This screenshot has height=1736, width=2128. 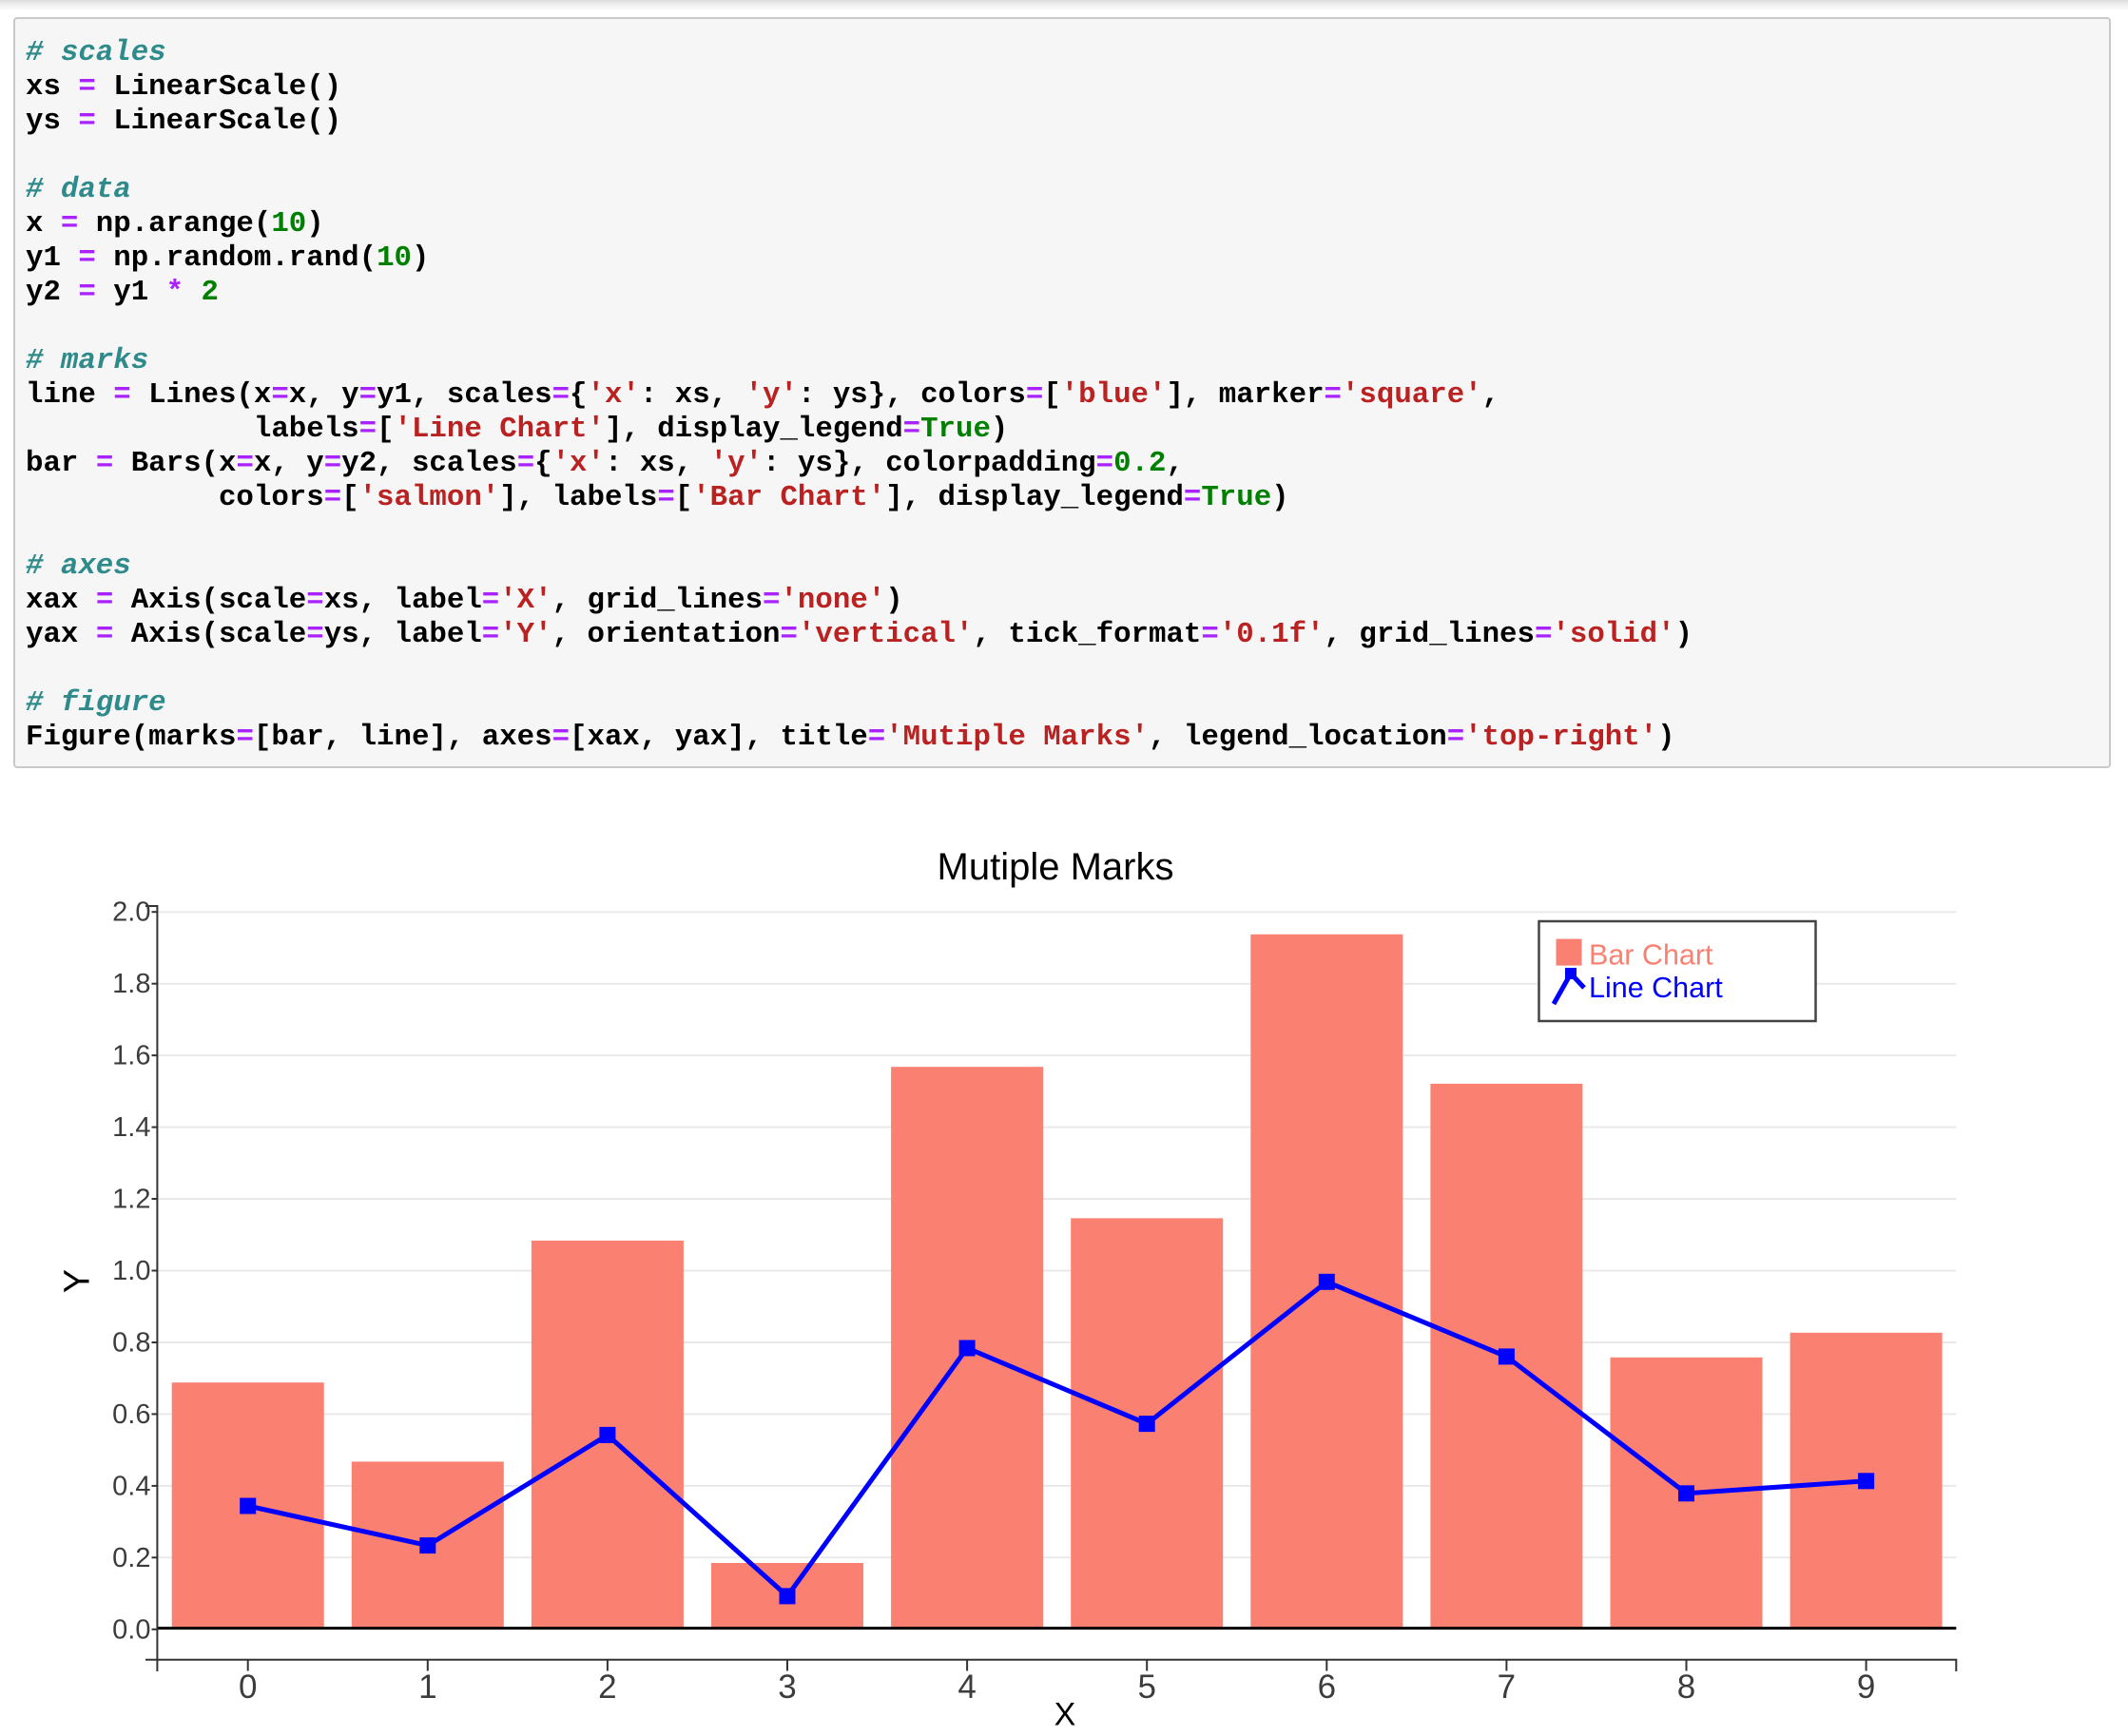 I want to click on svg-text: 2.0, so click(x=131, y=913).